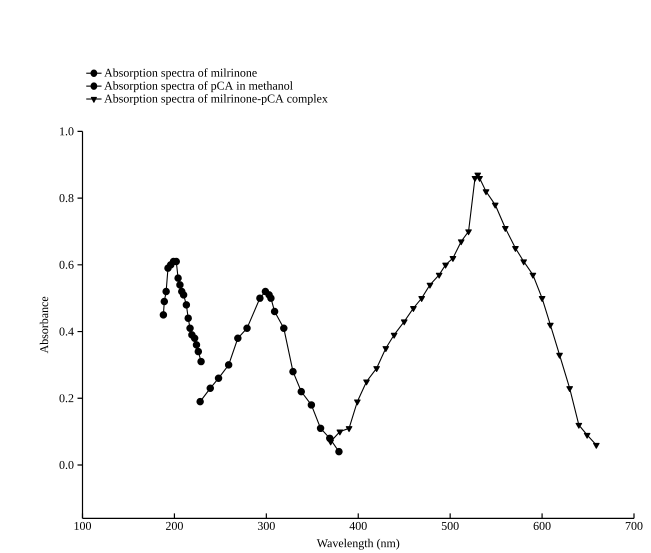 The height and width of the screenshot is (553, 651). I want to click on y-tick-label: 0.0, so click(66, 465).